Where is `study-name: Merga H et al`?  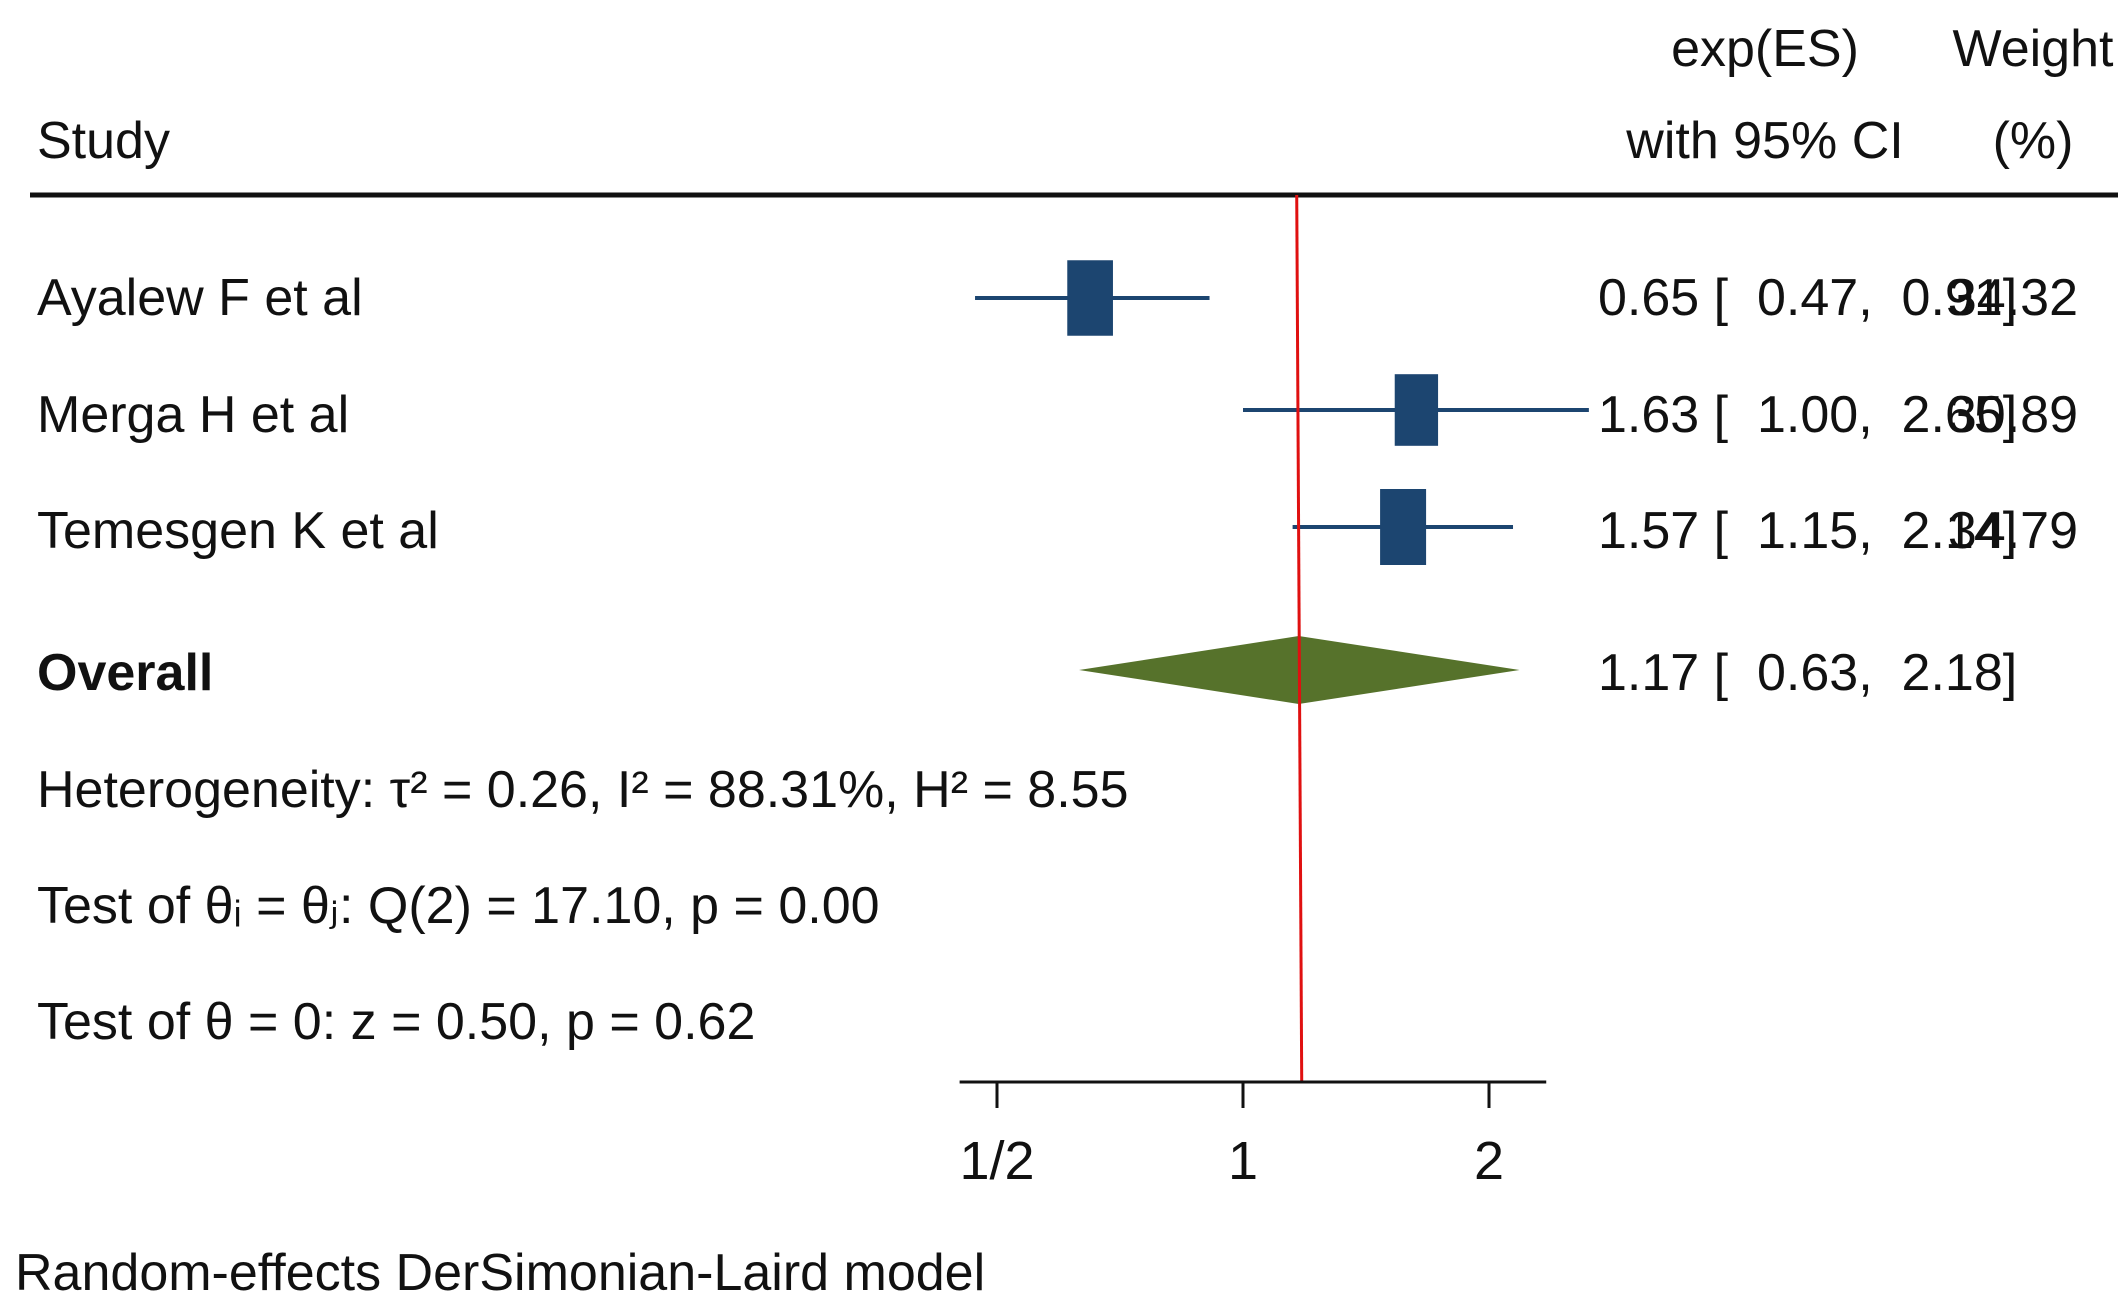
study-name: Merga H et al is located at coordinates (193, 415).